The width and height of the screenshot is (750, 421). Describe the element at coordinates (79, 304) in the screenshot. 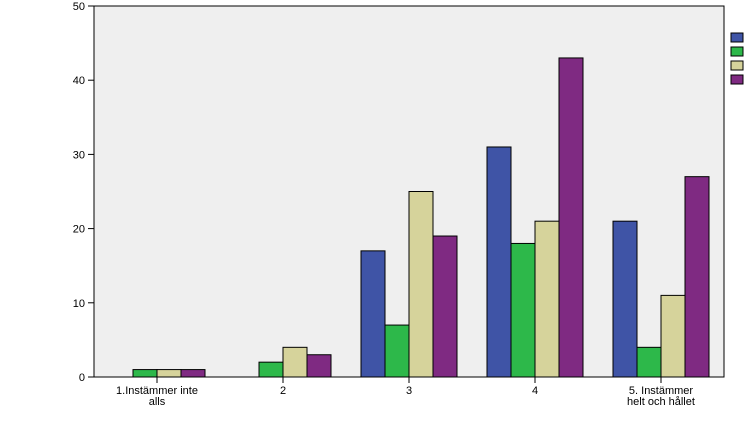

I see `y-tick-label: 10` at that location.